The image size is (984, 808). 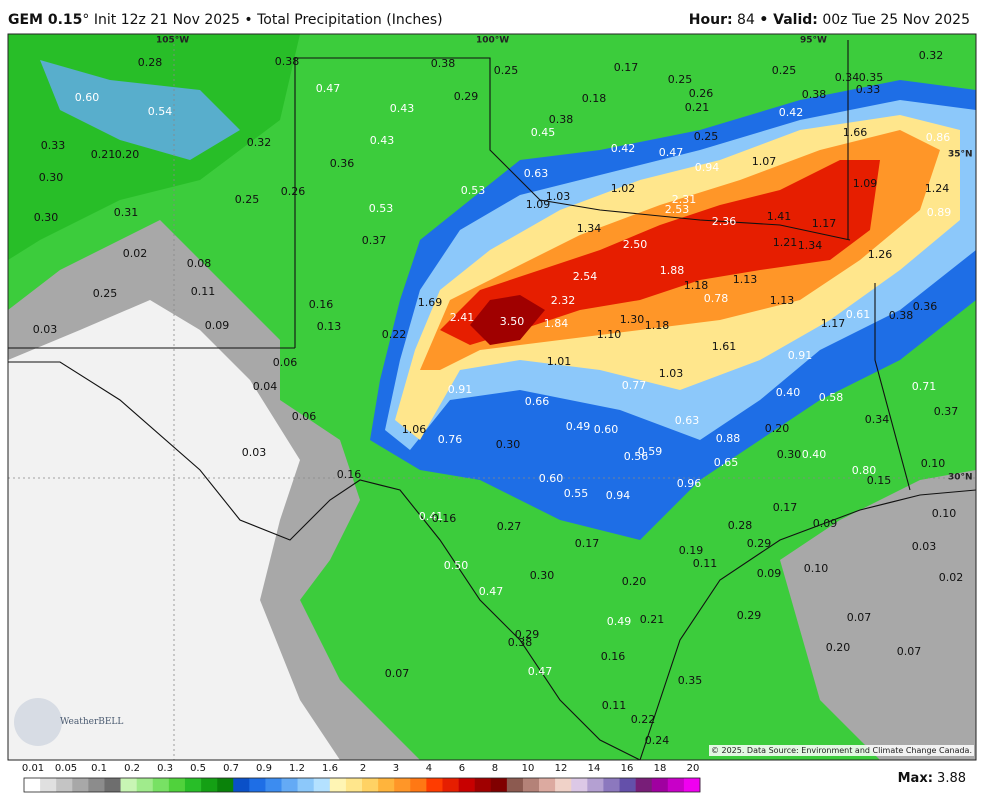 I want to click on valid: 00z Tue 25 Nov 2025, so click(x=896, y=20).